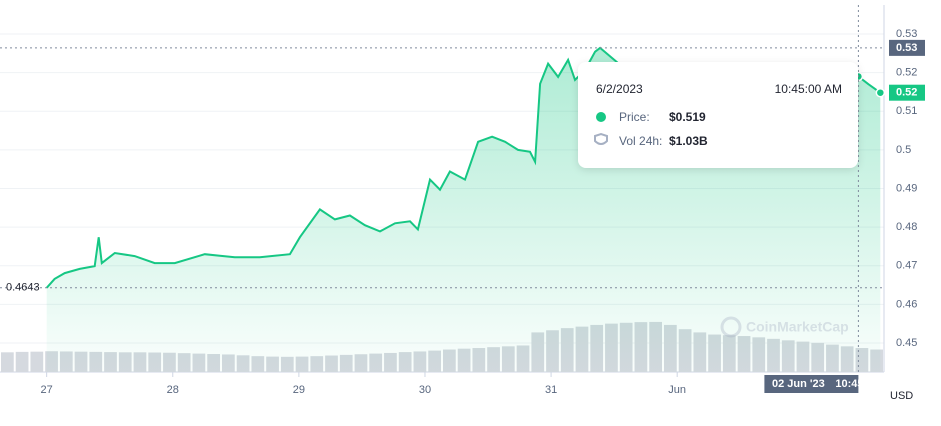 This screenshot has height=426, width=941. Describe the element at coordinates (906, 73) in the screenshot. I see `y-tick-label: 0.52` at that location.